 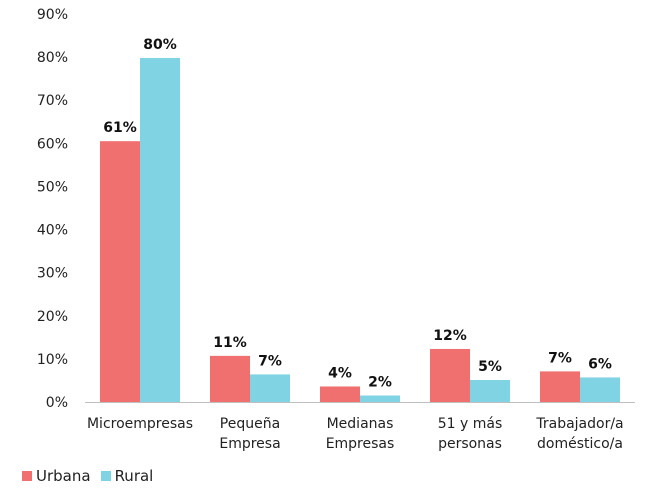 What do you see at coordinates (360, 424) in the screenshot?
I see `x-category-label: Medianas` at bounding box center [360, 424].